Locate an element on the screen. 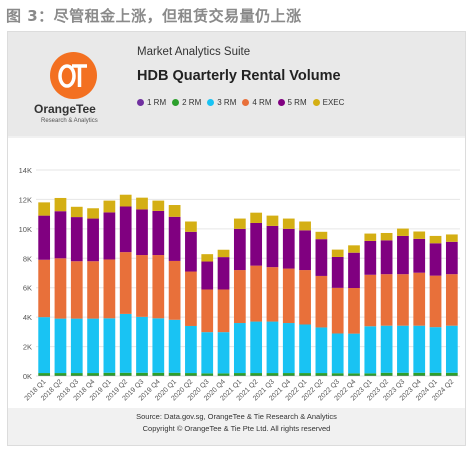 This screenshot has height=453, width=473. legend-item: 1 RM is located at coordinates (151, 102).